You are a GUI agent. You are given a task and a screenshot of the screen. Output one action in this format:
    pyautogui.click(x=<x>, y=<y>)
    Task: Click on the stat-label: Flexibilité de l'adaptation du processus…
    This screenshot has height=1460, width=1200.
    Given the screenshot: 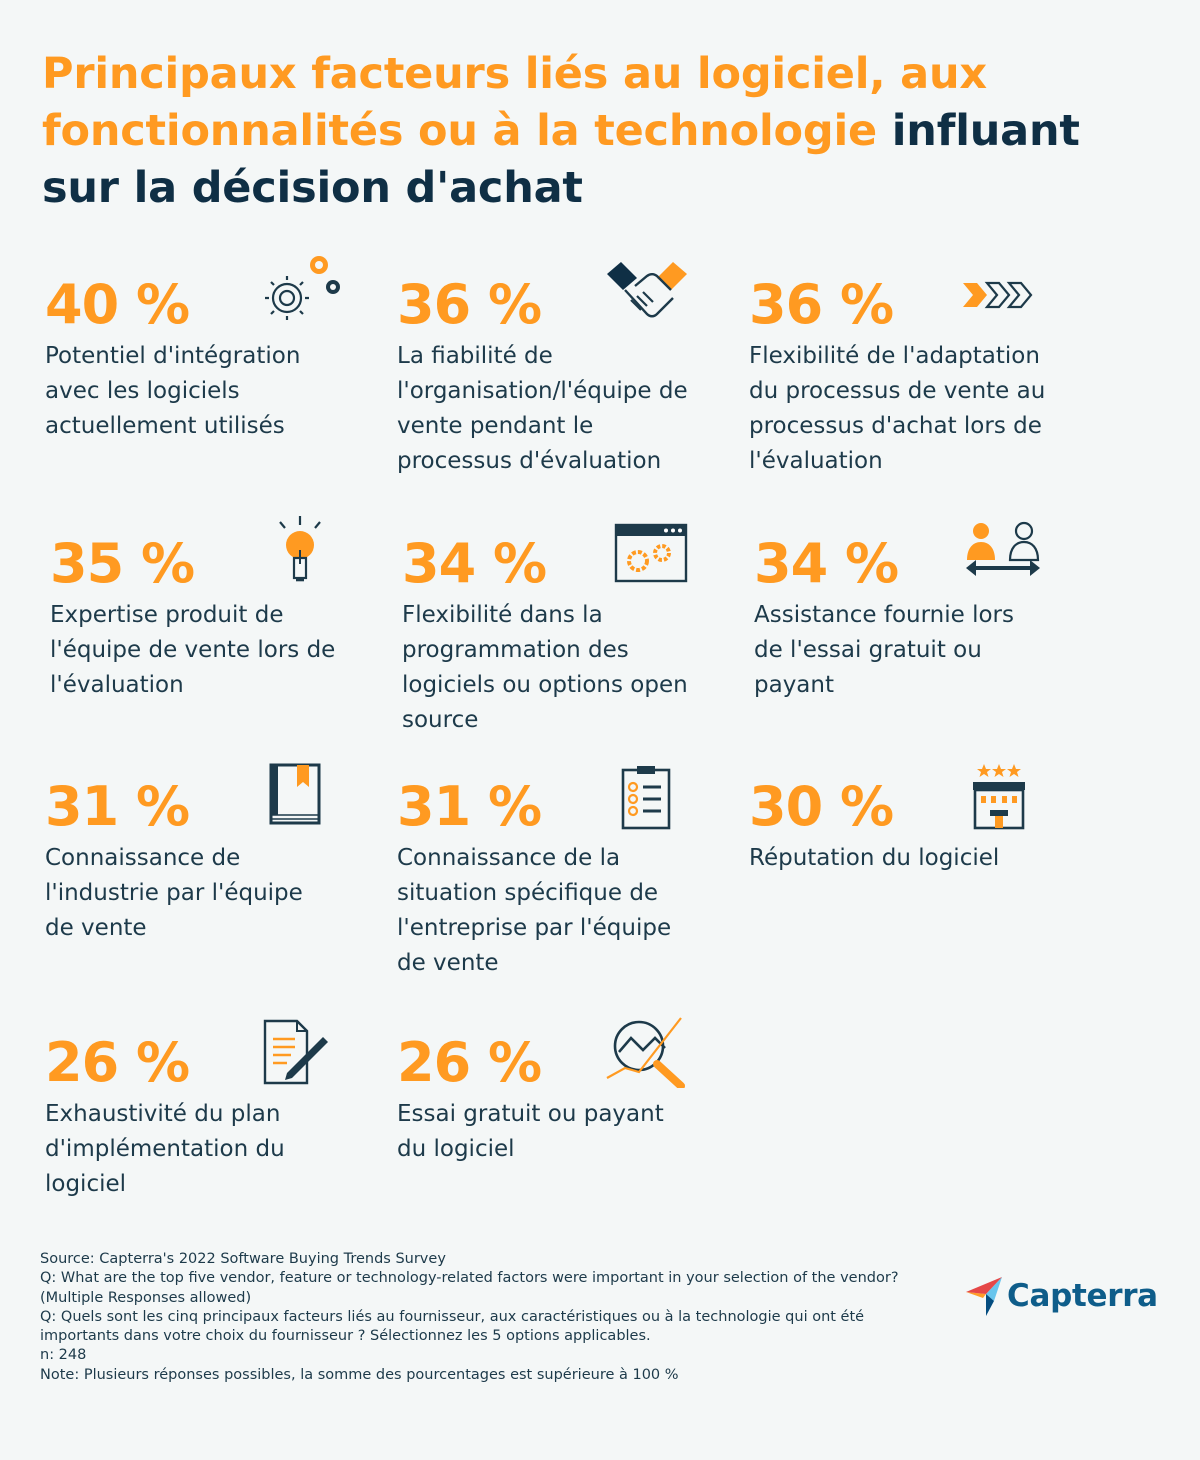 What is the action you would take?
    pyautogui.click(x=897, y=408)
    